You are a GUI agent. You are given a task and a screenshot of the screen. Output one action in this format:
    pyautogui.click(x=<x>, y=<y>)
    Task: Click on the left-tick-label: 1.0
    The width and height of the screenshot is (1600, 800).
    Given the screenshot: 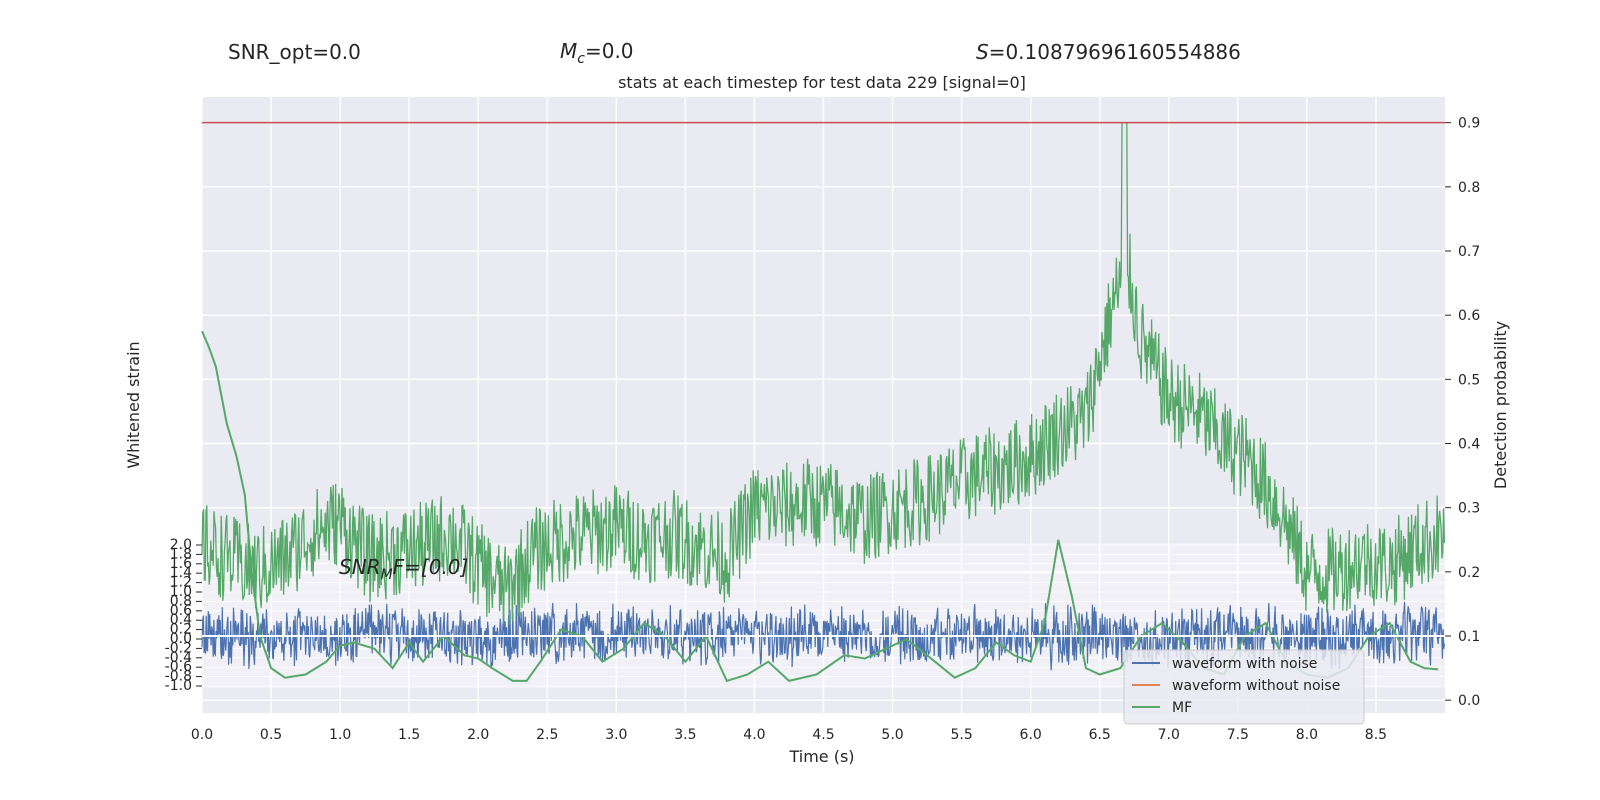 What is the action you would take?
    pyautogui.click(x=181, y=592)
    